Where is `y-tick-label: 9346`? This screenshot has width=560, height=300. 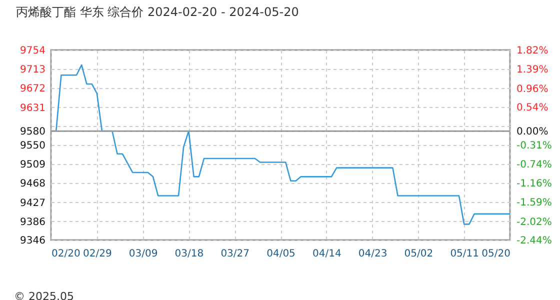 y-tick-label: 9346 is located at coordinates (33, 241).